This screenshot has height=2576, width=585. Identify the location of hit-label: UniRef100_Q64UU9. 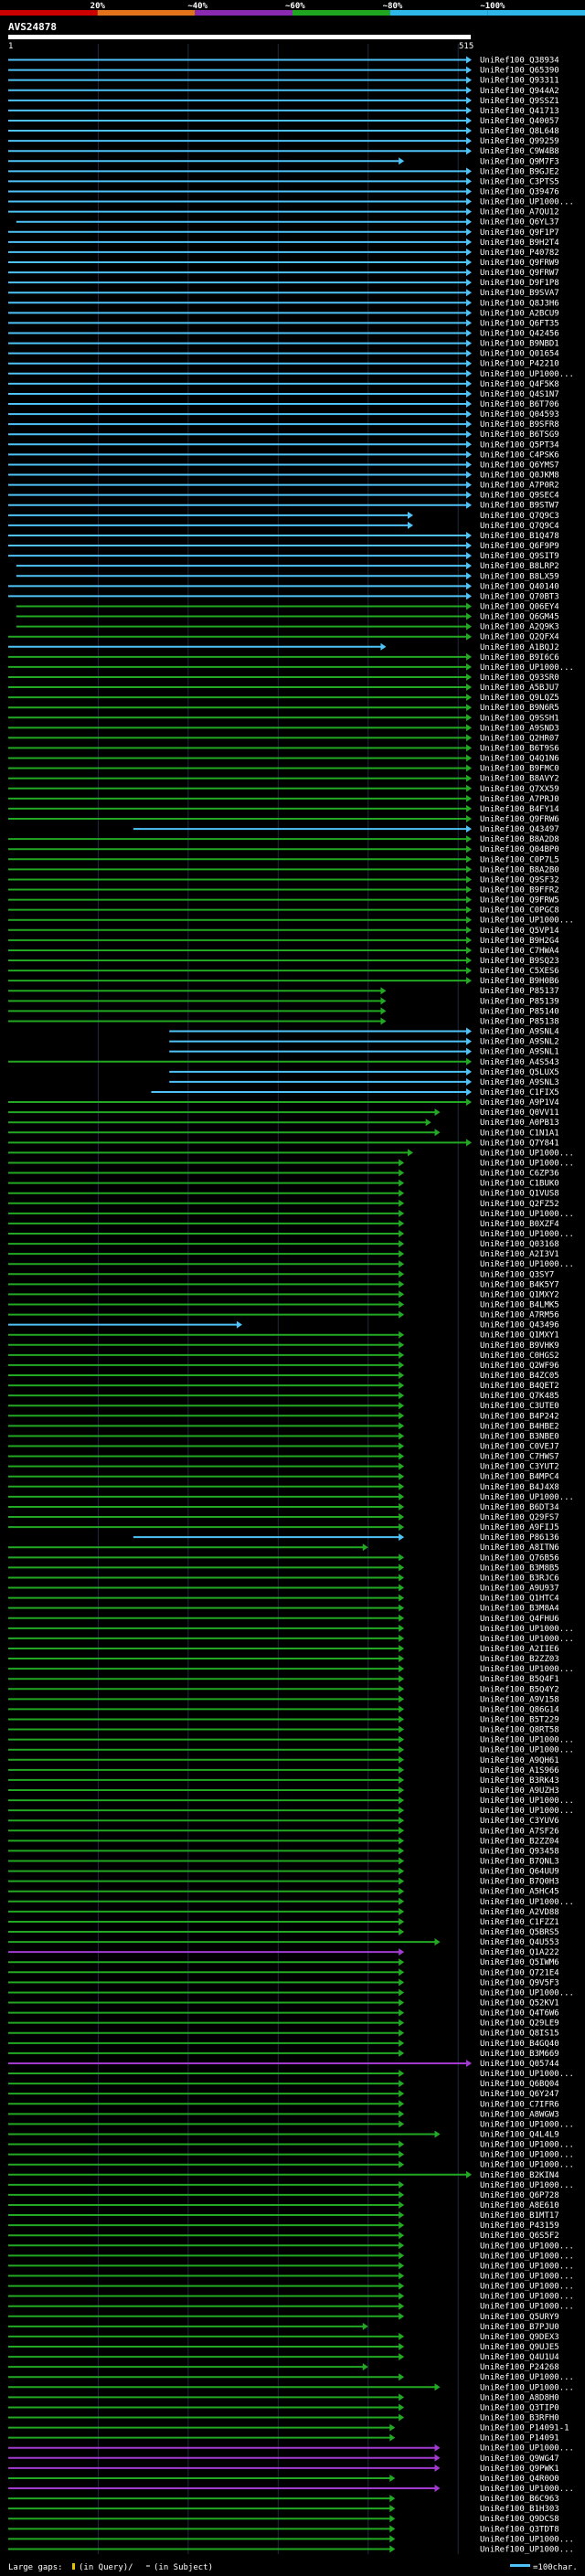
(519, 1872).